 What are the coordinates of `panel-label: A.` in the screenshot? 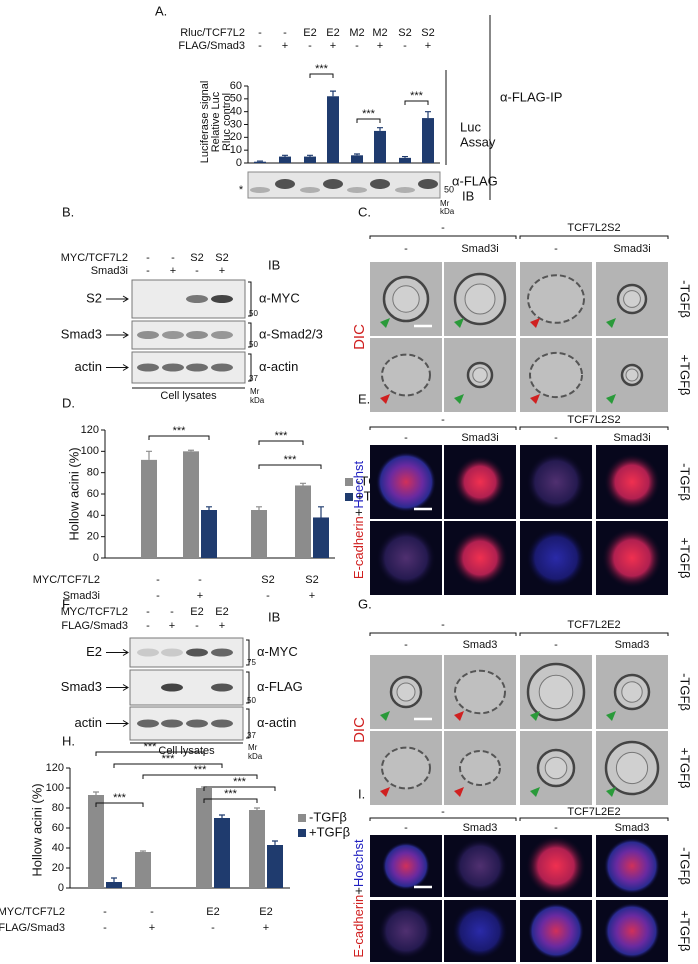 It's located at (161, 10).